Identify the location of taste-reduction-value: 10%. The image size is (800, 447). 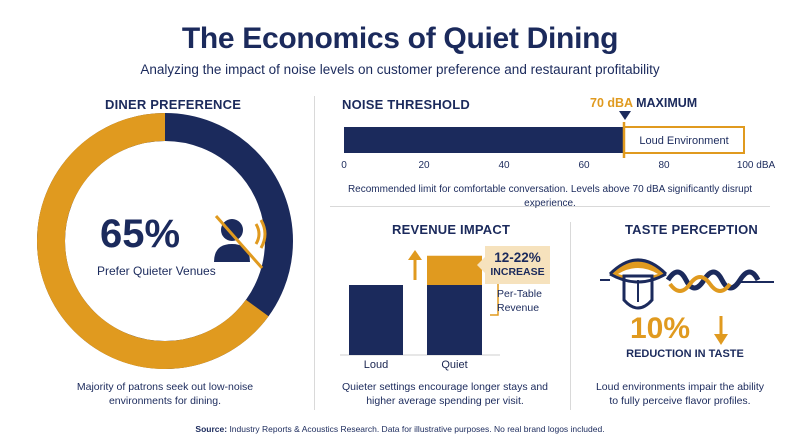
(660, 328).